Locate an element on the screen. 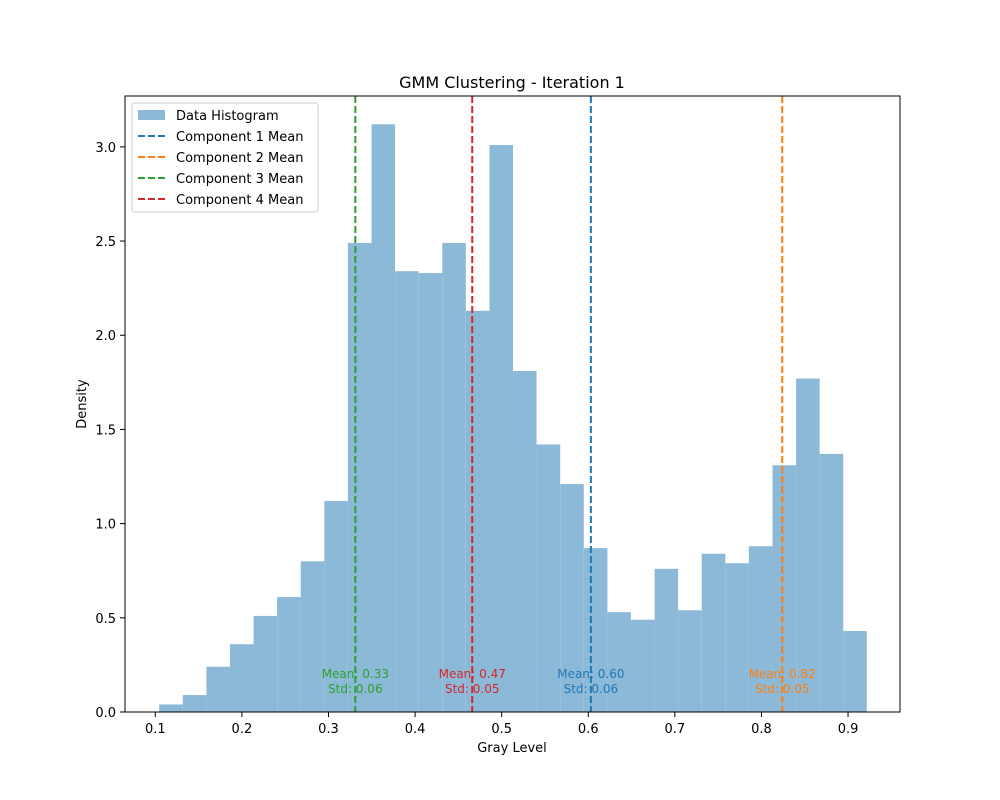  x-tick-label: 0.3 is located at coordinates (328, 729).